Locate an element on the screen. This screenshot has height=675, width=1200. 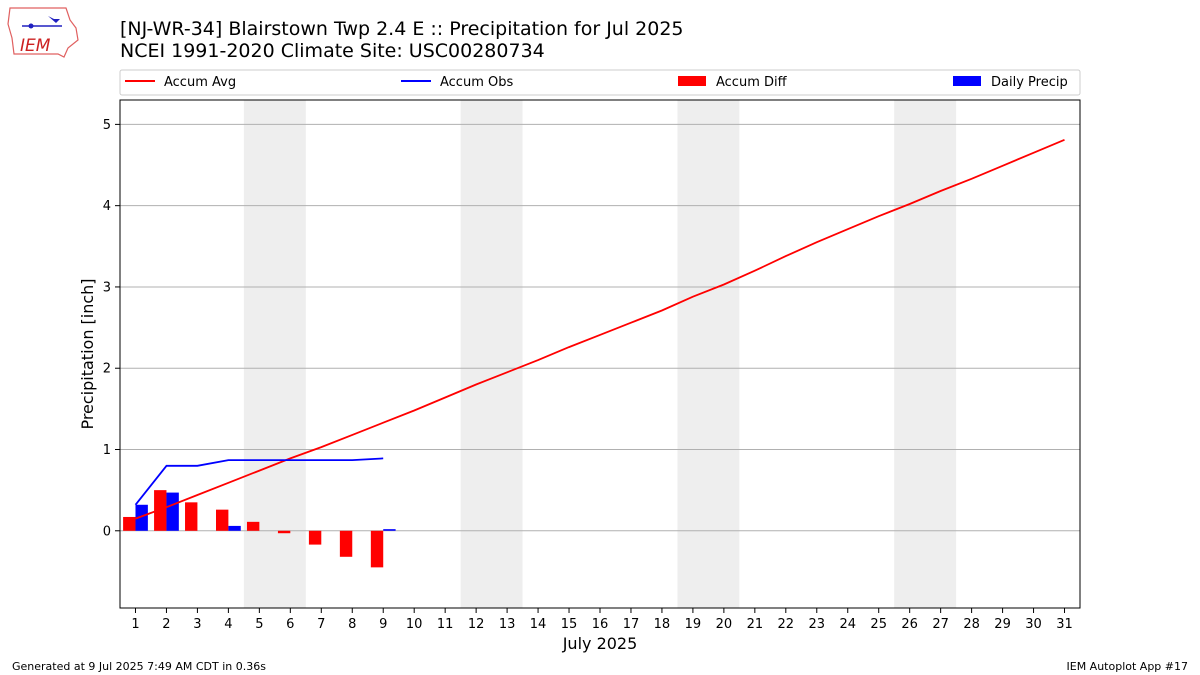
x-tick-label-24: 24 is located at coordinates (847, 624).